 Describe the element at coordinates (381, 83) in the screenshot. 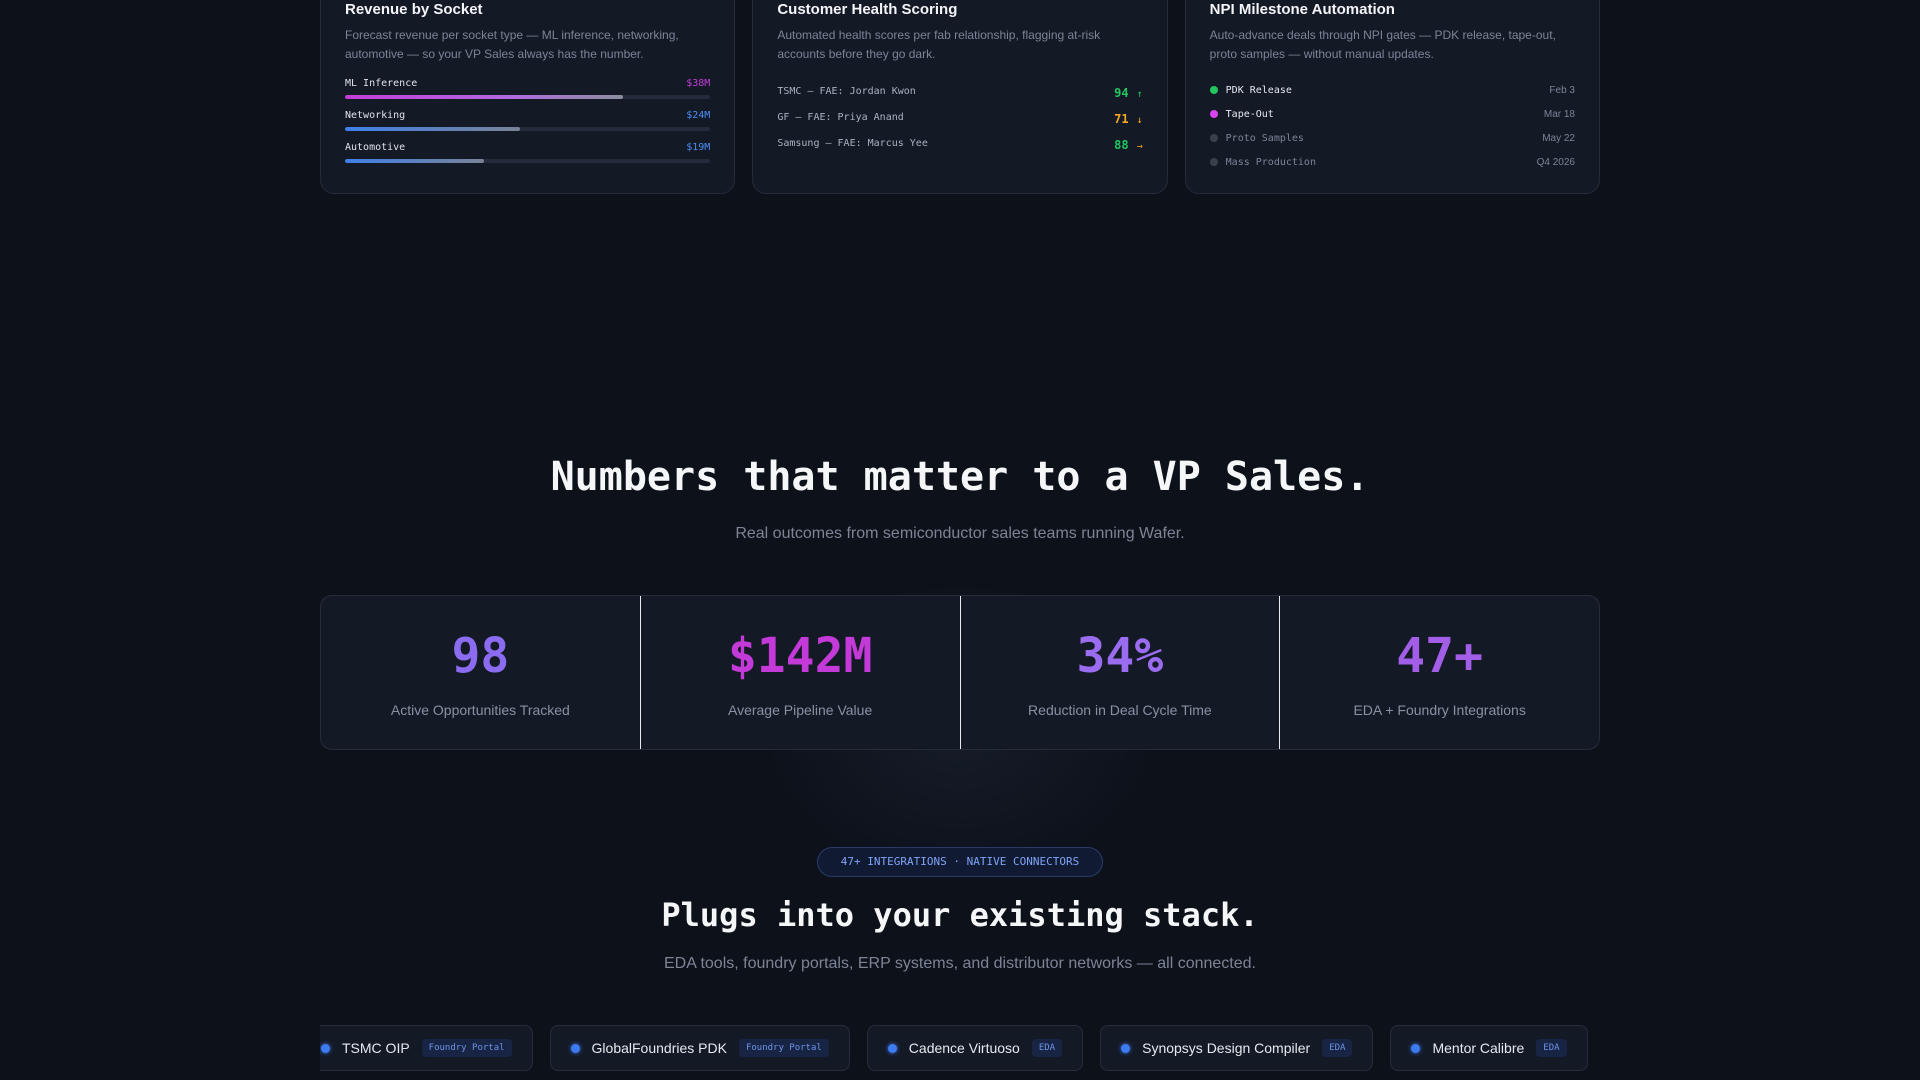

I see `revenue-row-label: ML Inference` at that location.